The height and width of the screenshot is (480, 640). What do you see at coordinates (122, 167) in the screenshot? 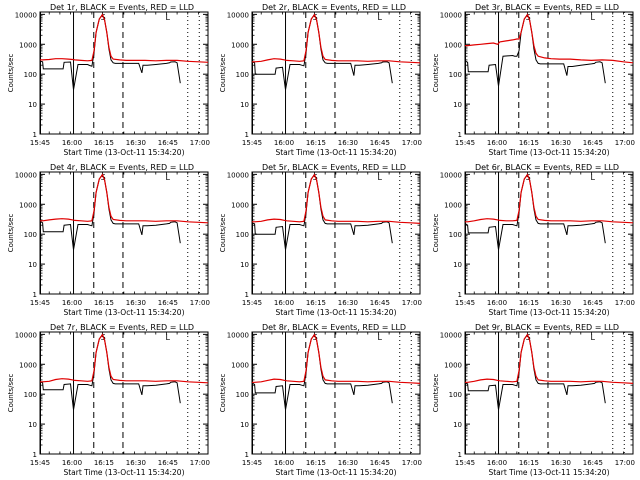
I see `panel-title: Det 4r, BLACK = Events, RED = LLD` at bounding box center [122, 167].